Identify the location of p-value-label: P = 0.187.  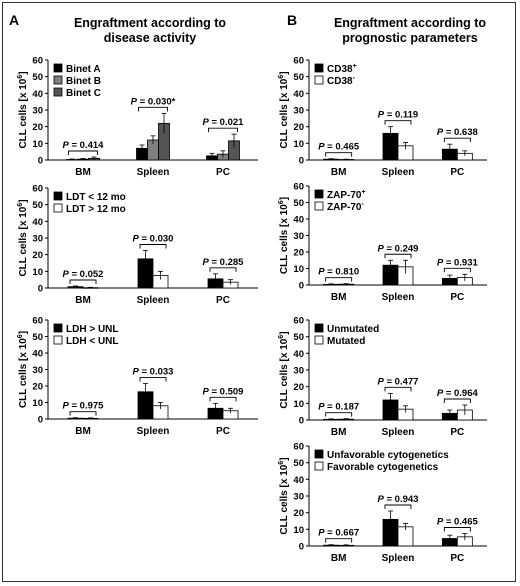
(338, 407).